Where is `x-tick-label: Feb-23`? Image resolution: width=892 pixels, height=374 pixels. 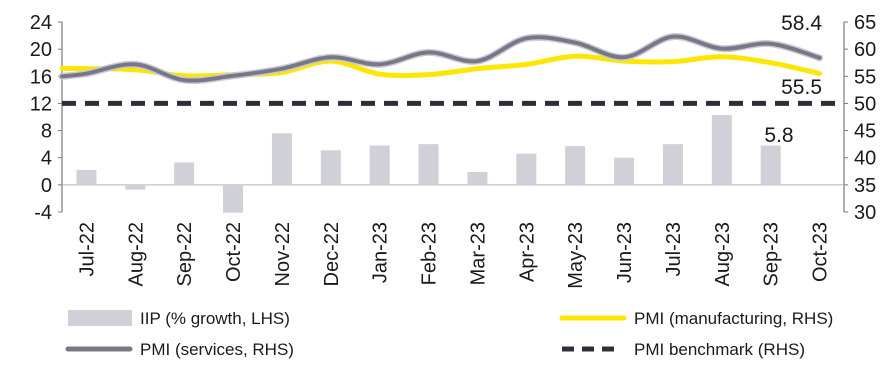
x-tick-label: Feb-23 is located at coordinates (430, 253).